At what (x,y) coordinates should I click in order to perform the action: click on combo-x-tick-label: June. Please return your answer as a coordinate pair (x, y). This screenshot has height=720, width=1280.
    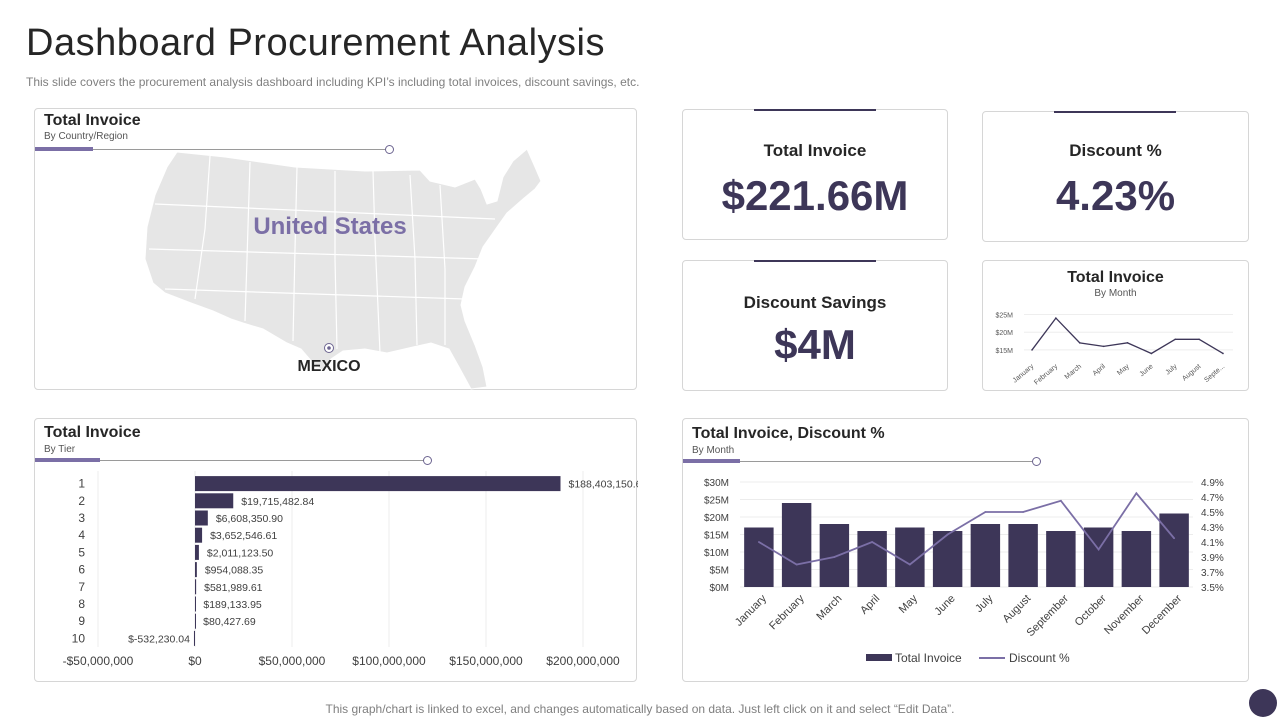
    Looking at the image, I should click on (944, 605).